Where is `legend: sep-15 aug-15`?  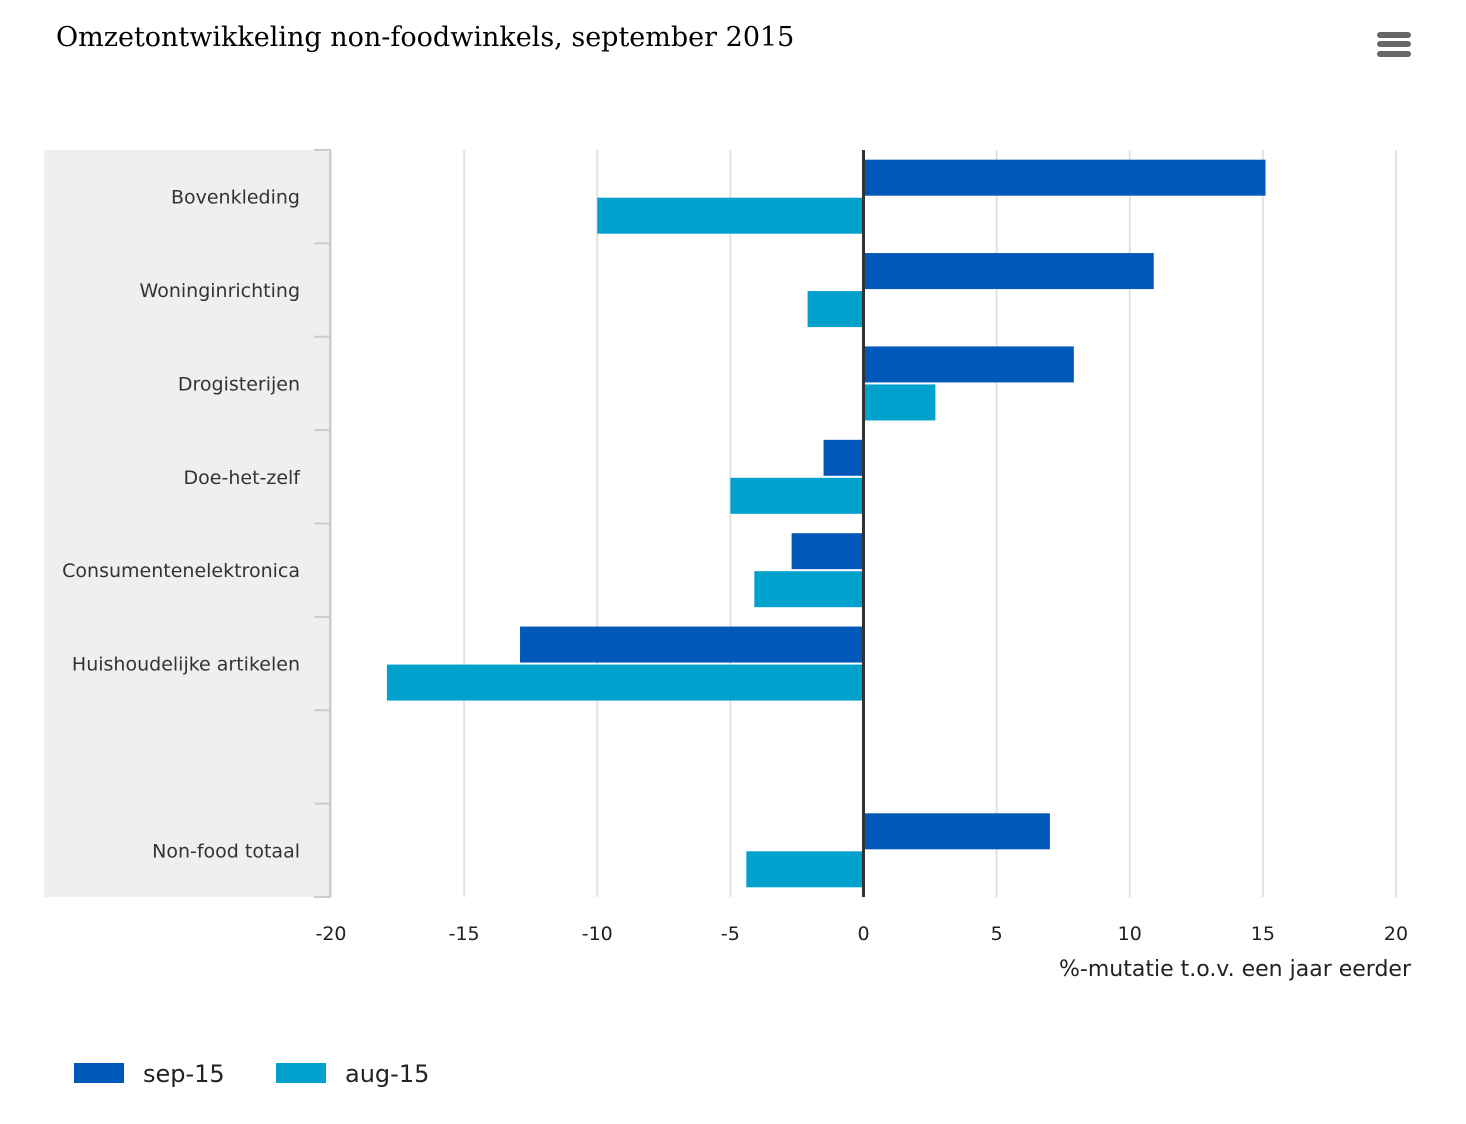 legend: sep-15 aug-15 is located at coordinates (251, 1074).